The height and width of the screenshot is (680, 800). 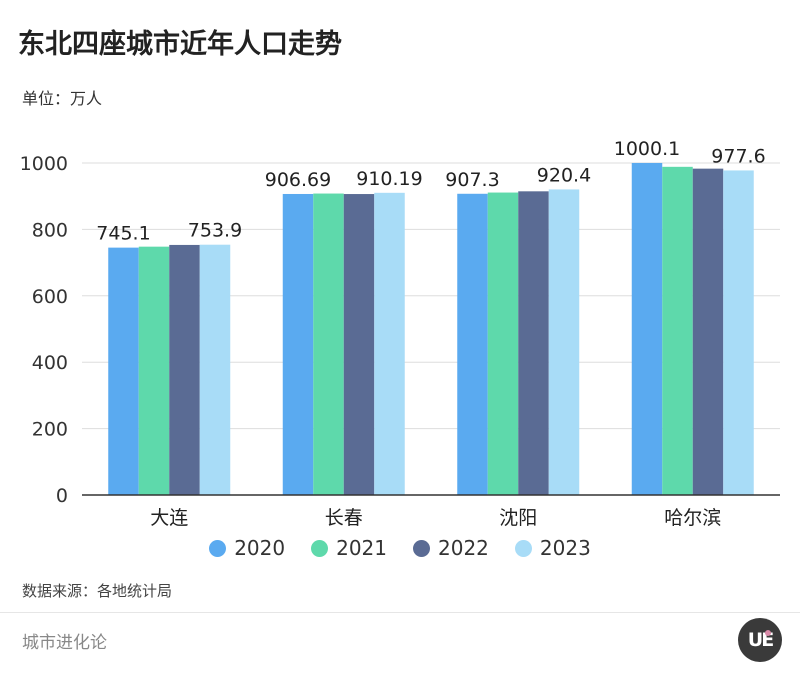 What do you see at coordinates (62, 98) in the screenshot?
I see `unit-label: 单位：万人` at bounding box center [62, 98].